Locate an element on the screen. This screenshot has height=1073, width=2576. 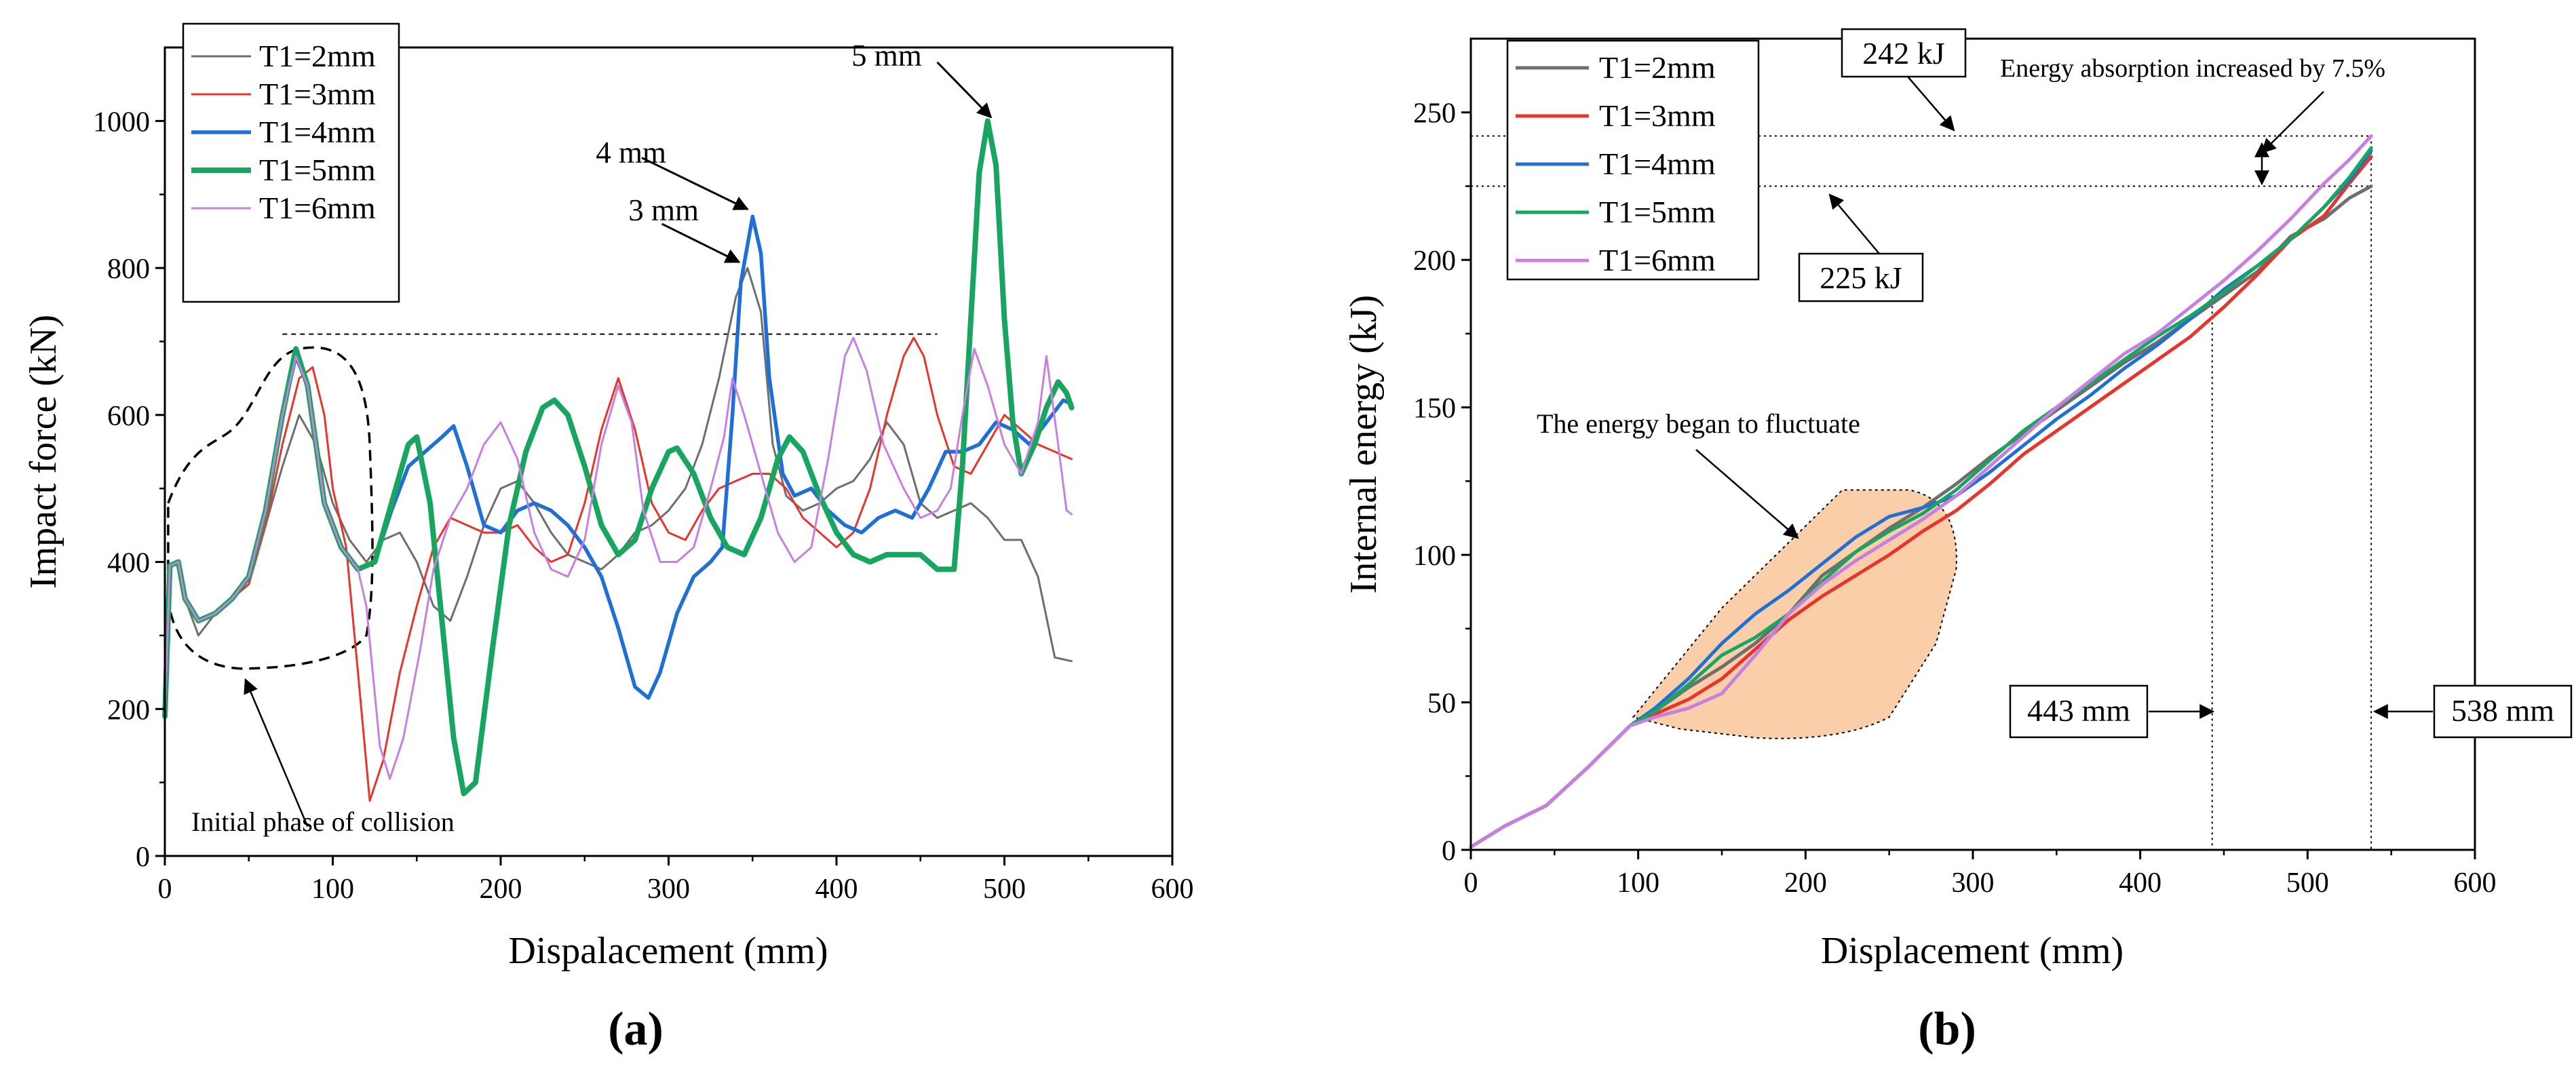
label-538mm: 538 mm is located at coordinates (2502, 710).